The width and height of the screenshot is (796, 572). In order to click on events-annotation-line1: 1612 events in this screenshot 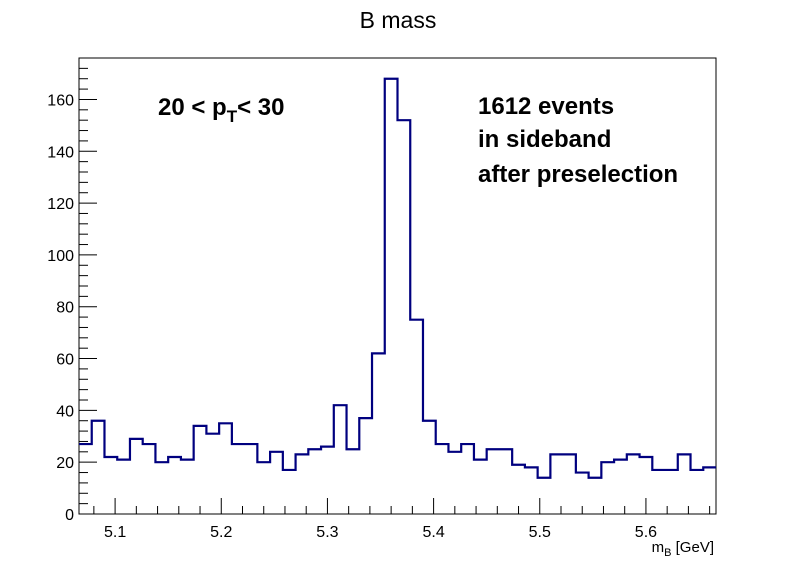, I will do `click(546, 106)`.